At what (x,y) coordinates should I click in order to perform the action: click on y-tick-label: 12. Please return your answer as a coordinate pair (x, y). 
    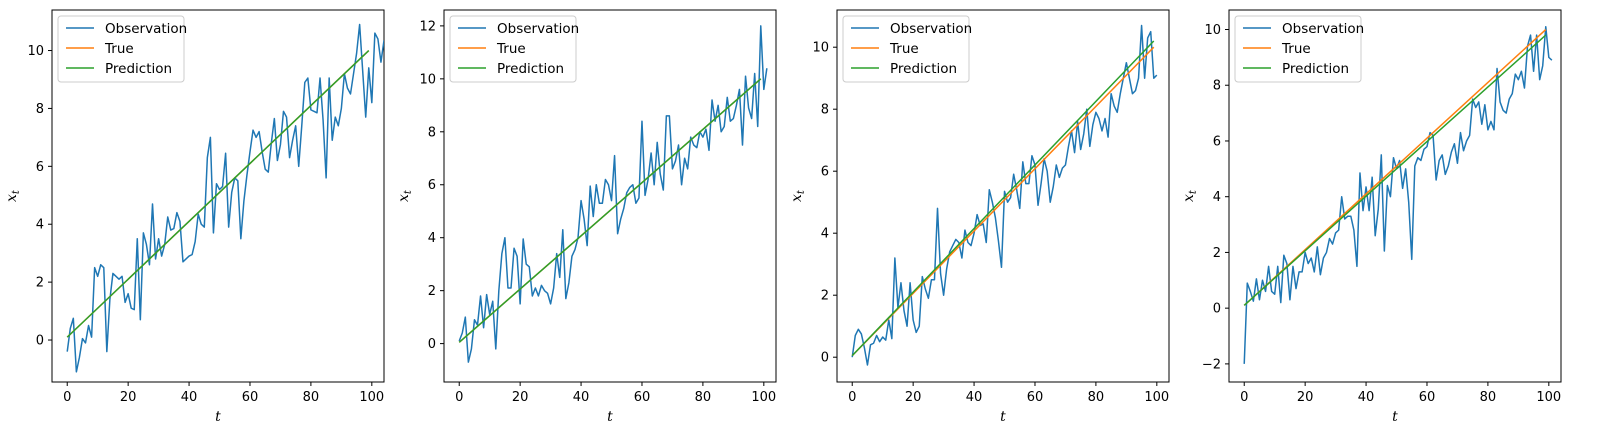
    Looking at the image, I should click on (427, 26).